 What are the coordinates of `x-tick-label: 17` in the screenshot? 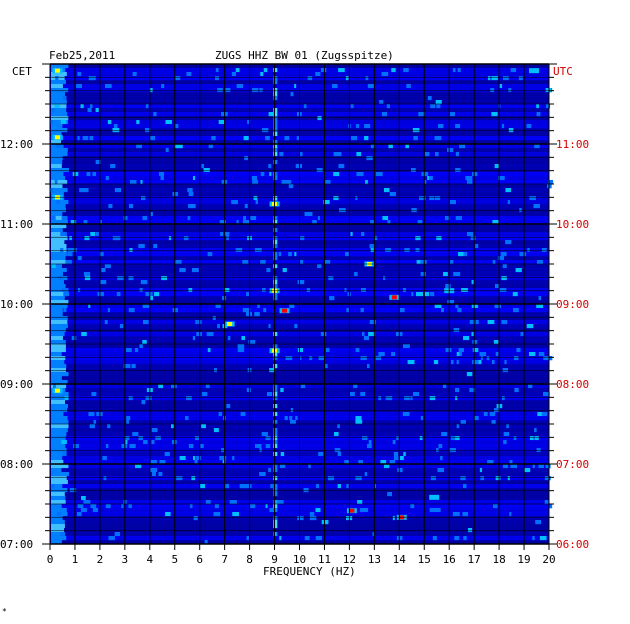 It's located at (474, 559).